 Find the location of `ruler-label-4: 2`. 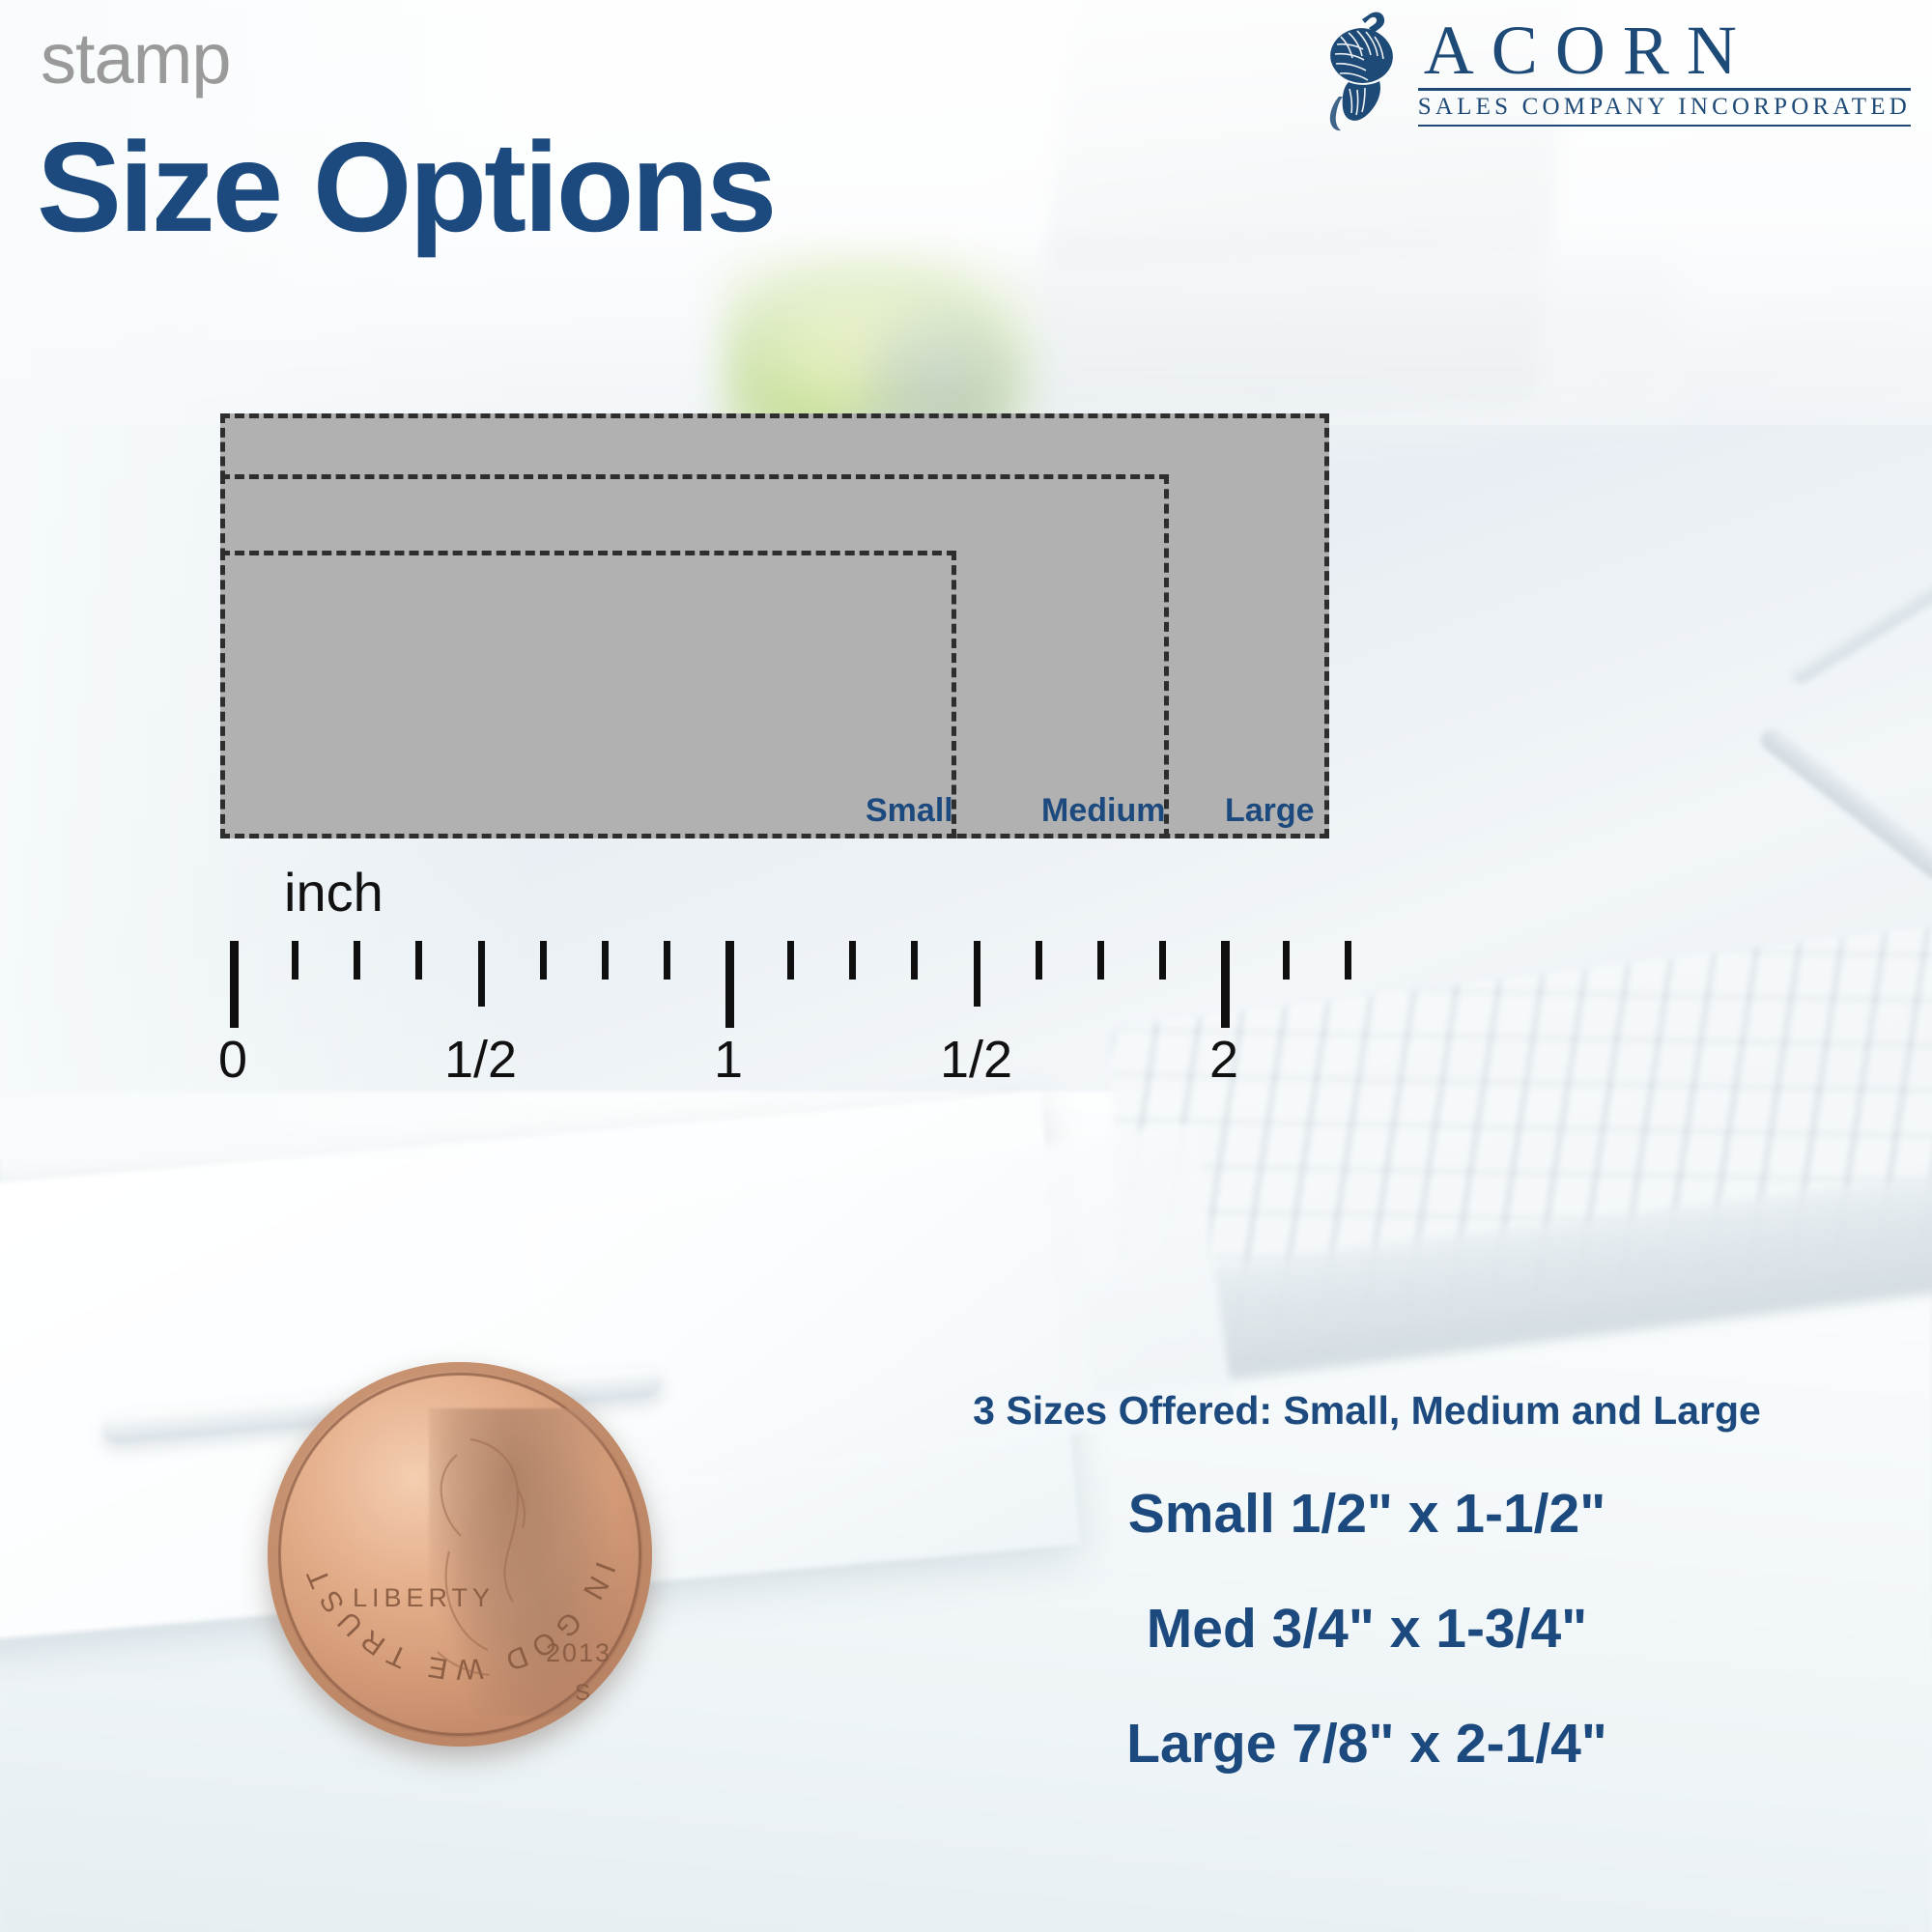

ruler-label-4: 2 is located at coordinates (1223, 1060).